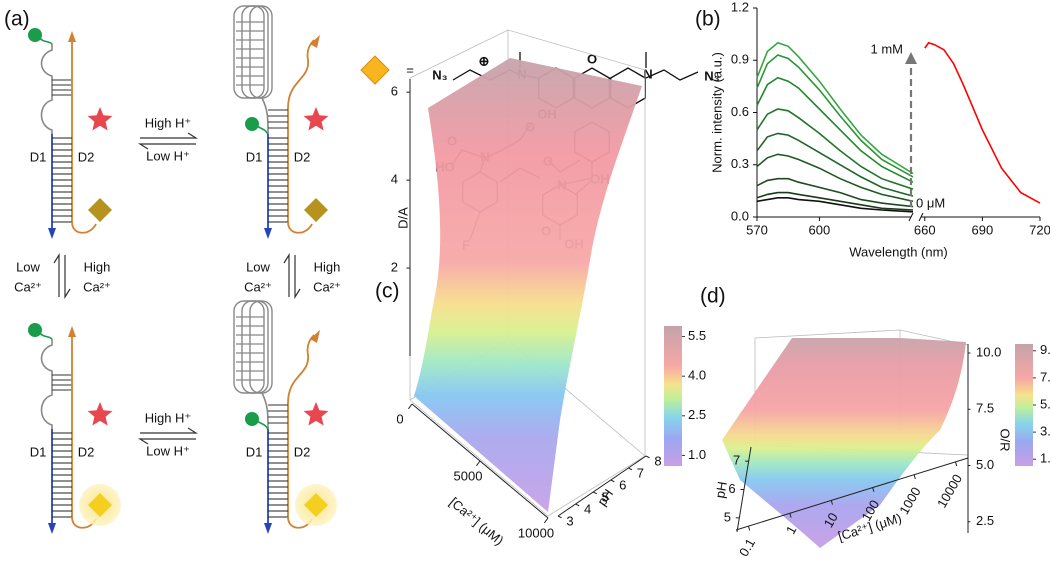  I want to click on colorbar-tick-label: 1.0, so click(697, 454).